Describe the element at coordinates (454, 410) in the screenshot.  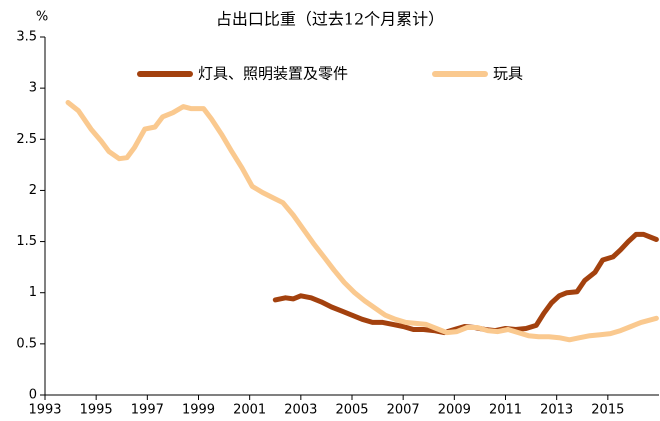
I see `x-tick-label: 2009` at that location.